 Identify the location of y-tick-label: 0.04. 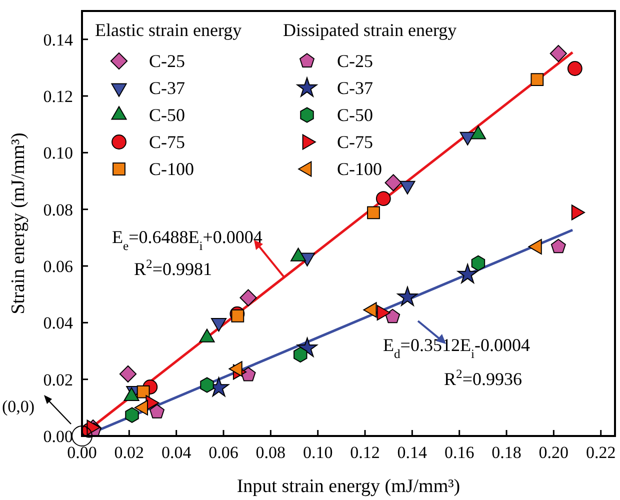
(58, 323).